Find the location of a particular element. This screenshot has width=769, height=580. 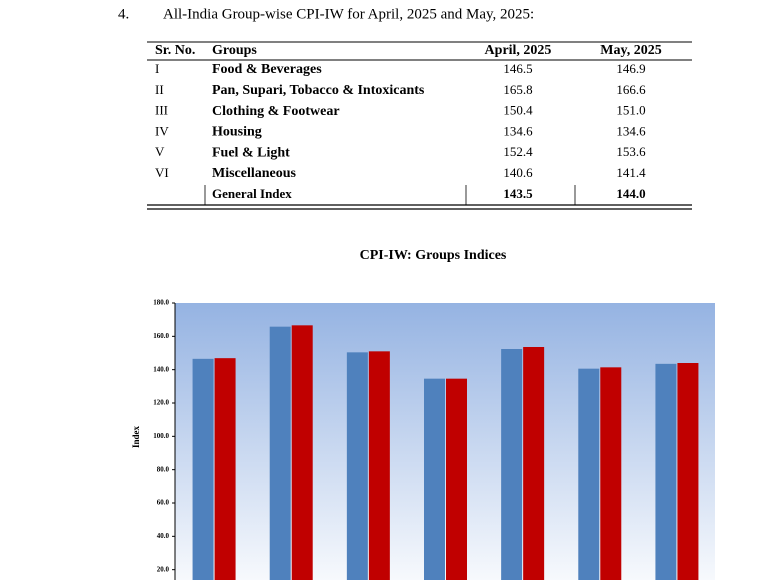

y-tick-label: 120.0 is located at coordinates (161, 403).